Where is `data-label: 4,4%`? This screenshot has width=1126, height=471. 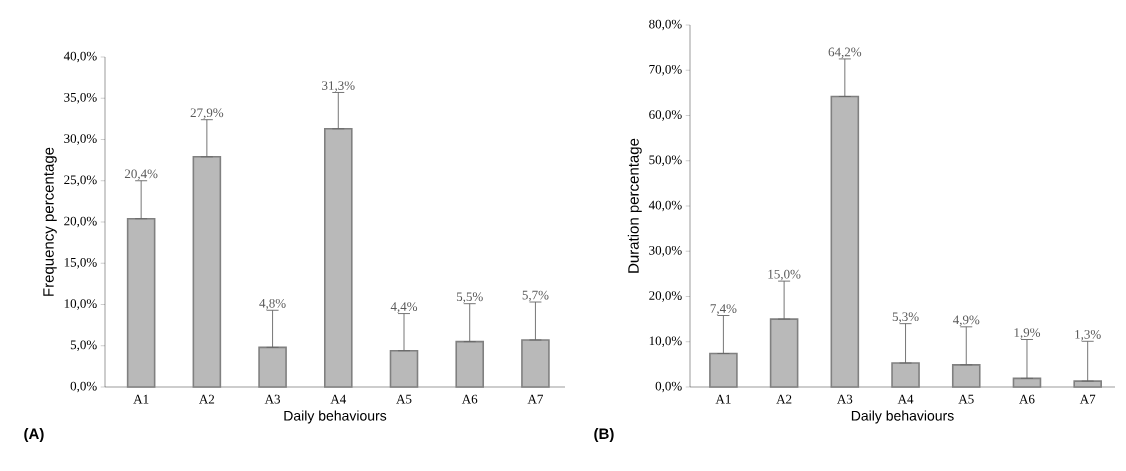
data-label: 4,4% is located at coordinates (404, 307).